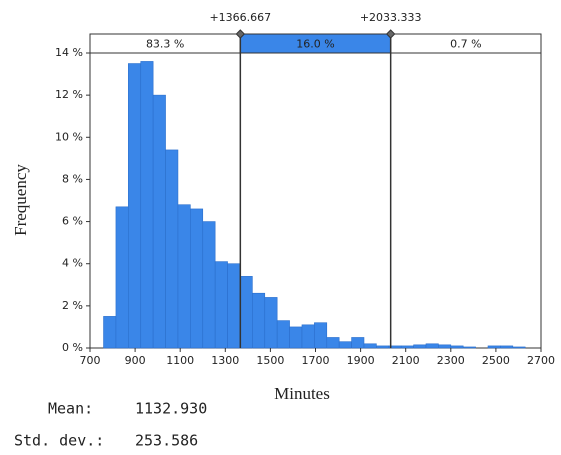 The height and width of the screenshot is (455, 561). I want to click on x-tick-label: 1300, so click(225, 360).